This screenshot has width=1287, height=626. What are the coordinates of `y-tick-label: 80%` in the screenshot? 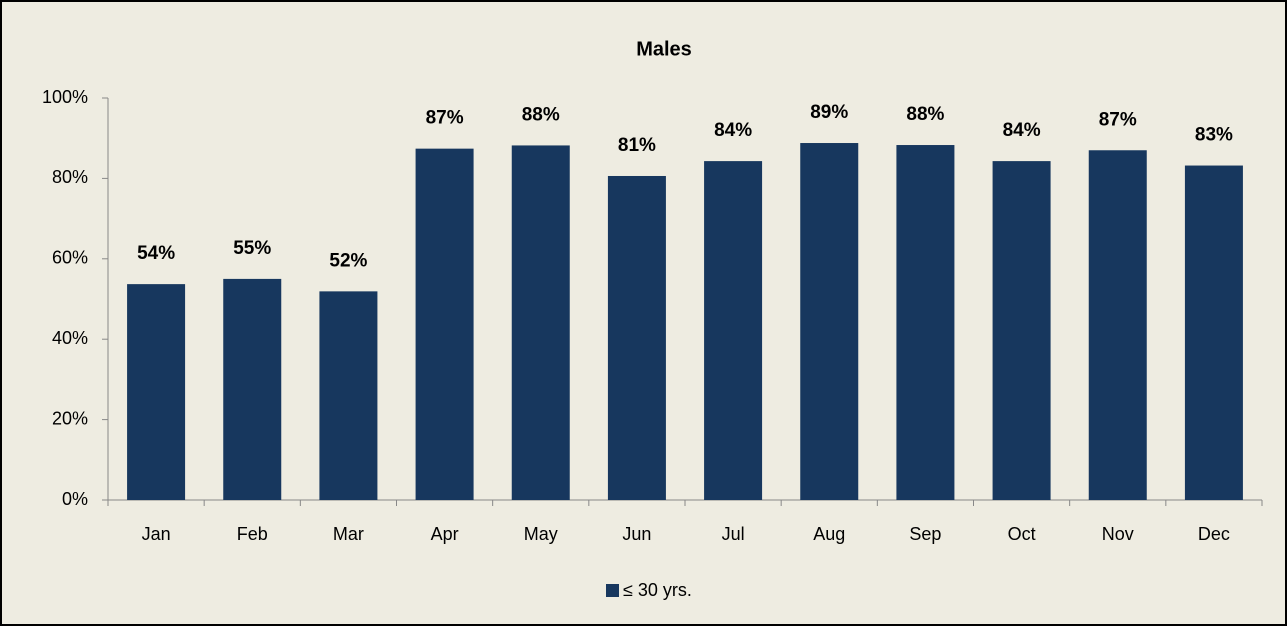 It's located at (70, 177).